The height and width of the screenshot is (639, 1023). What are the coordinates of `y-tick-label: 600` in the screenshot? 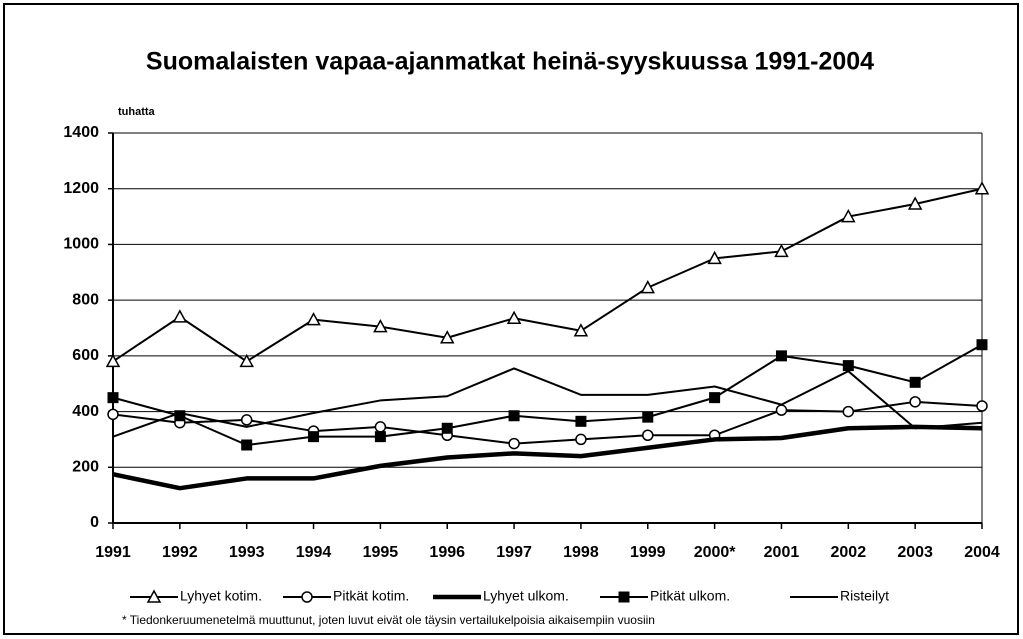 It's located at (85, 355).